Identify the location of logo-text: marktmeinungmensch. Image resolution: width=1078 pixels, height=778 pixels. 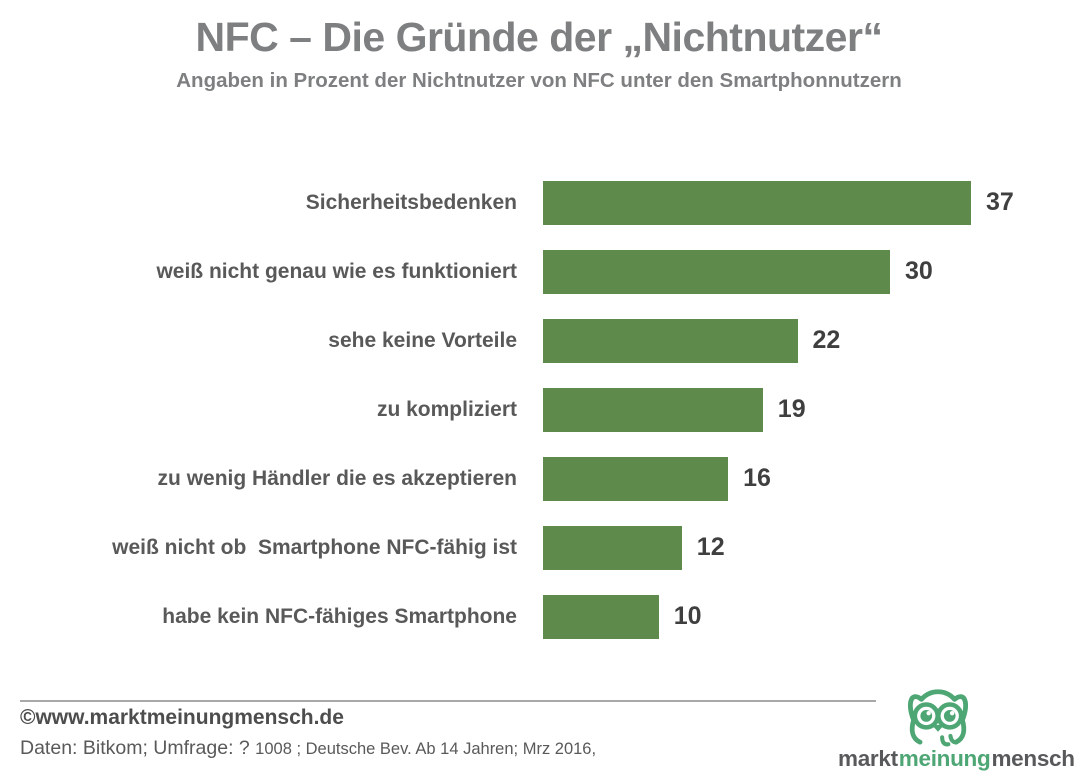
(956, 758).